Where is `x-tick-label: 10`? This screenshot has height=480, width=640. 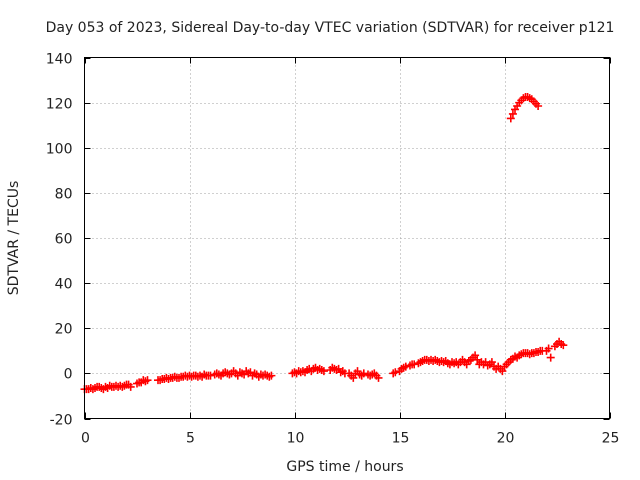
x-tick-label: 10 is located at coordinates (296, 439).